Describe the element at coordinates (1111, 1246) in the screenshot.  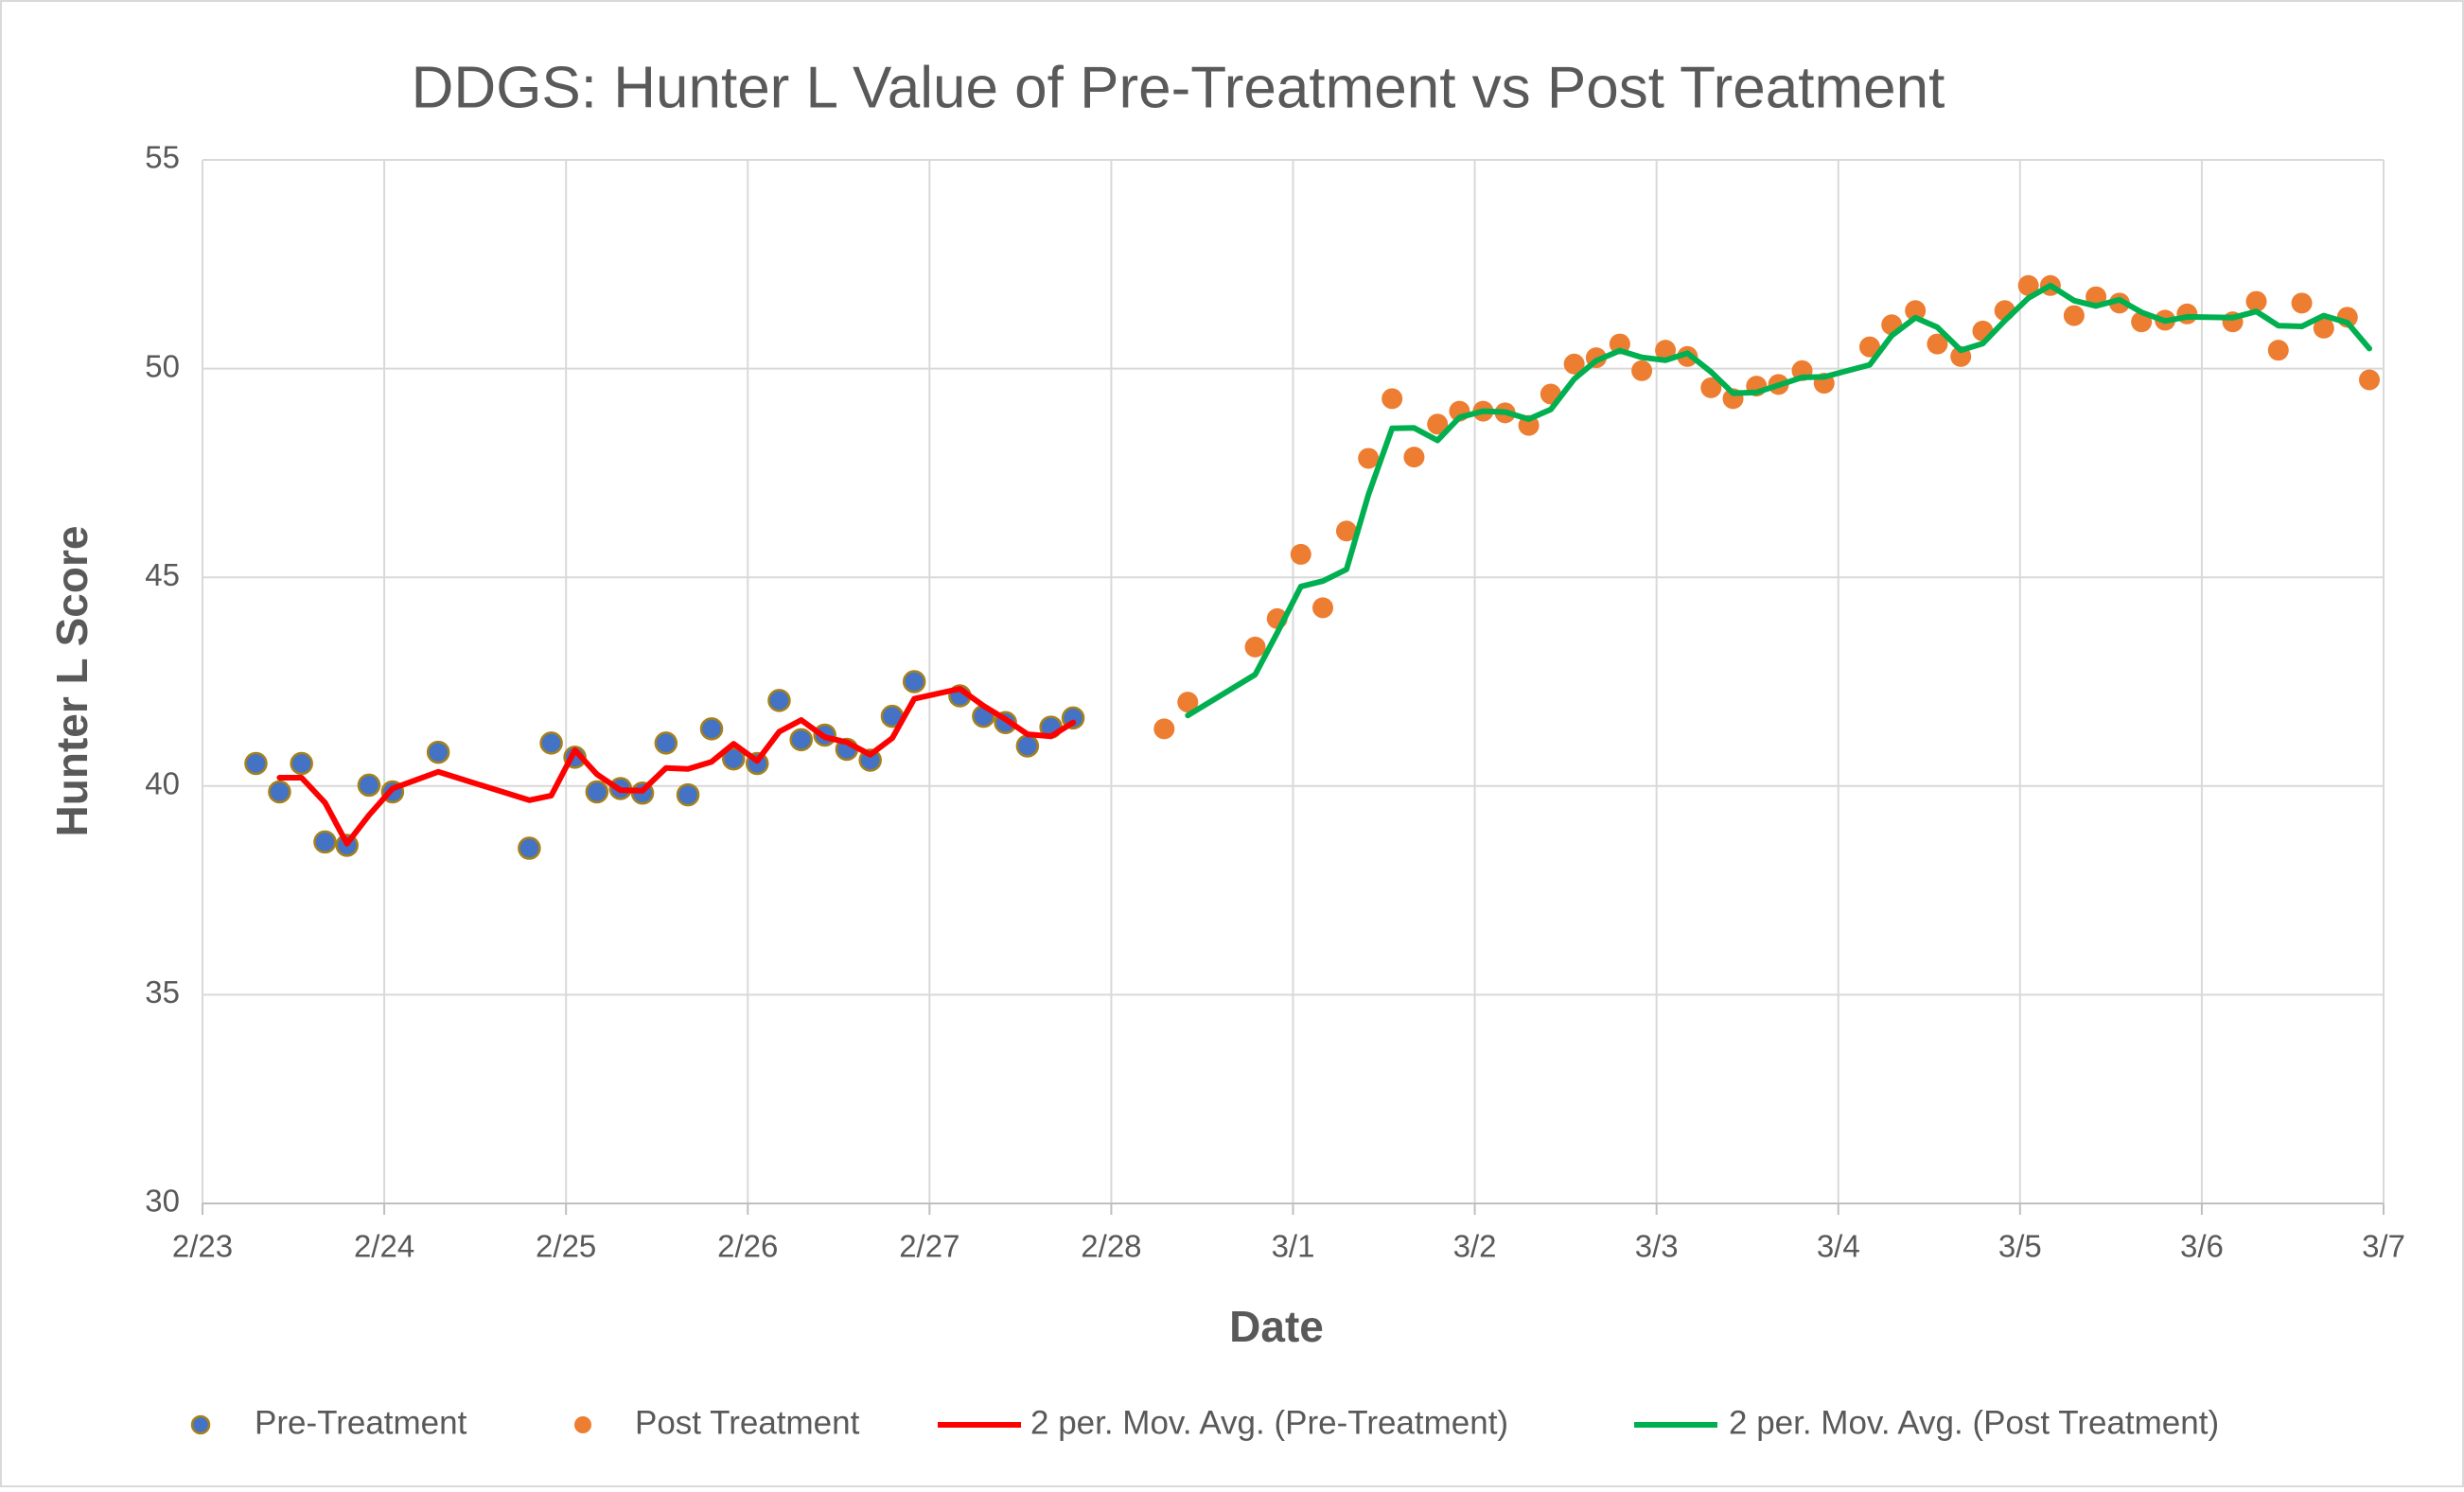
I see `x-tick-label: 2/28` at that location.